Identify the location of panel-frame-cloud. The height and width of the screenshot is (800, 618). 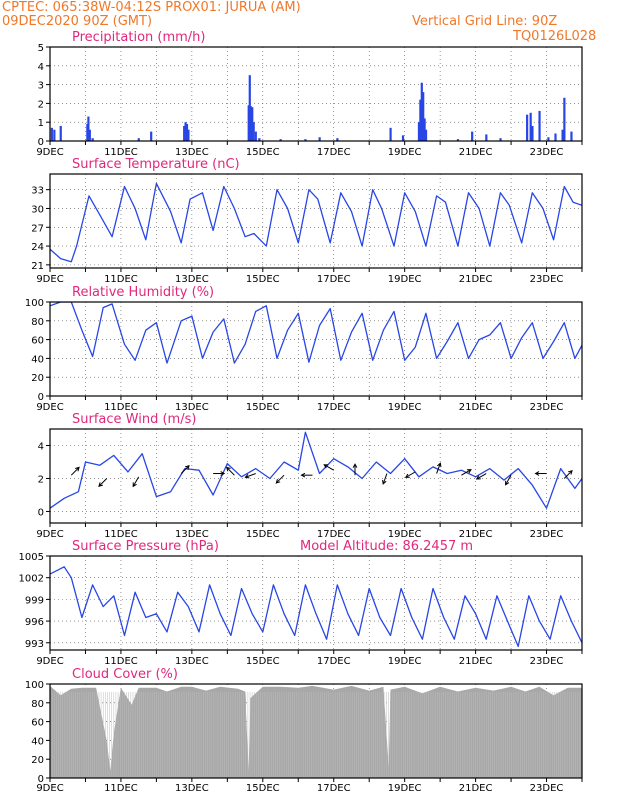
(316, 731).